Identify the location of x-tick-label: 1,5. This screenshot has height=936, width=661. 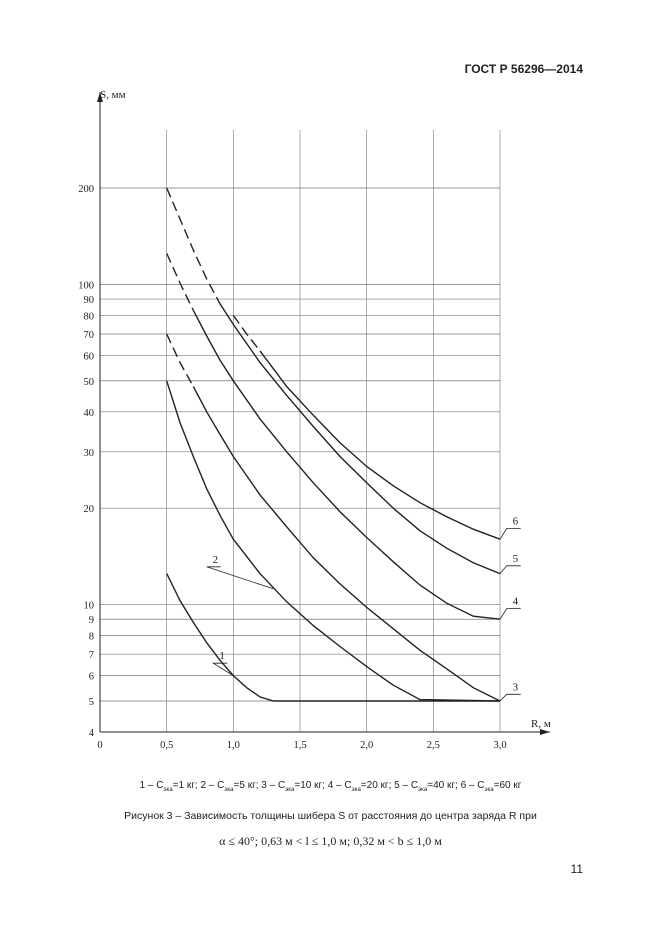
(299, 745).